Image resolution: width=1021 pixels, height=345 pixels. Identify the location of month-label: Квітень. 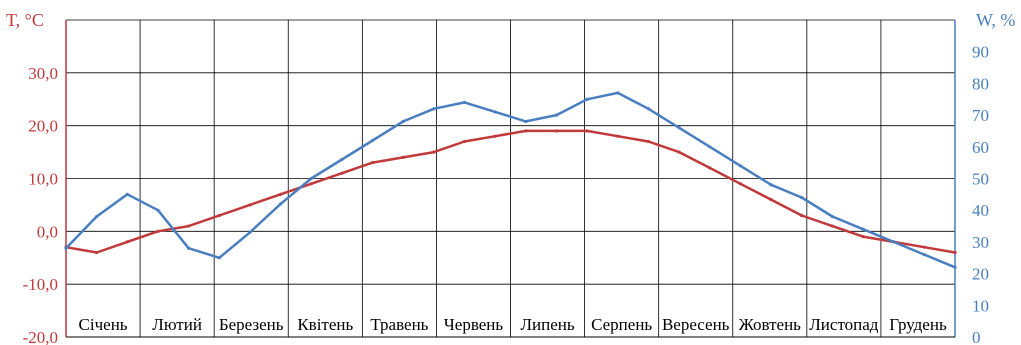
(325, 324).